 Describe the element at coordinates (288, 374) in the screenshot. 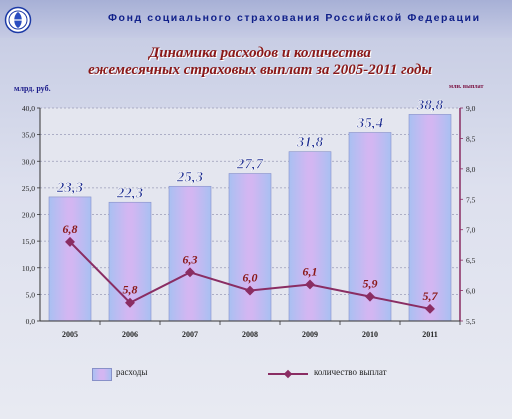

I see `legend-marker-line` at that location.